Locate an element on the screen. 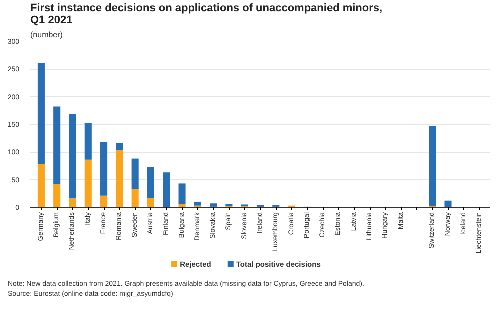  chart-title: First instance decisions on applications of unaccompanied minors, Q1 2021 is located at coordinates (206, 14).